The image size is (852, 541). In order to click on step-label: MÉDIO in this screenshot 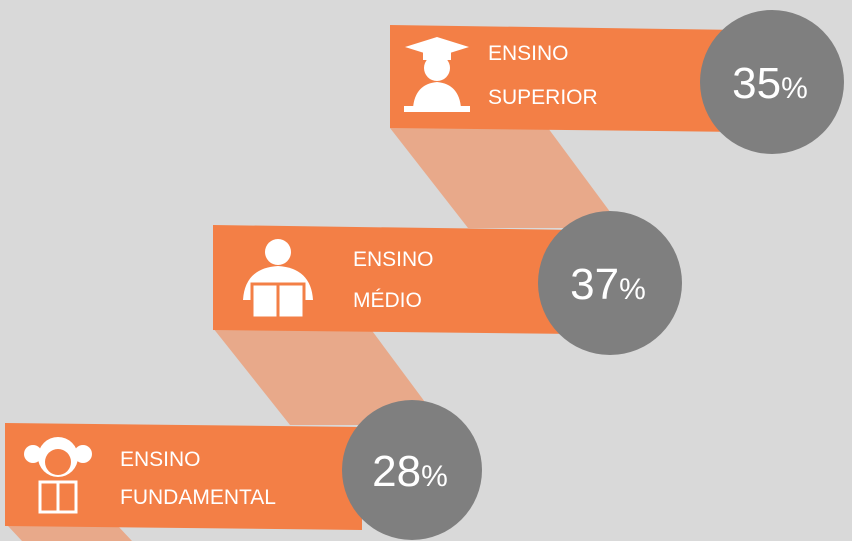, I will do `click(387, 300)`.